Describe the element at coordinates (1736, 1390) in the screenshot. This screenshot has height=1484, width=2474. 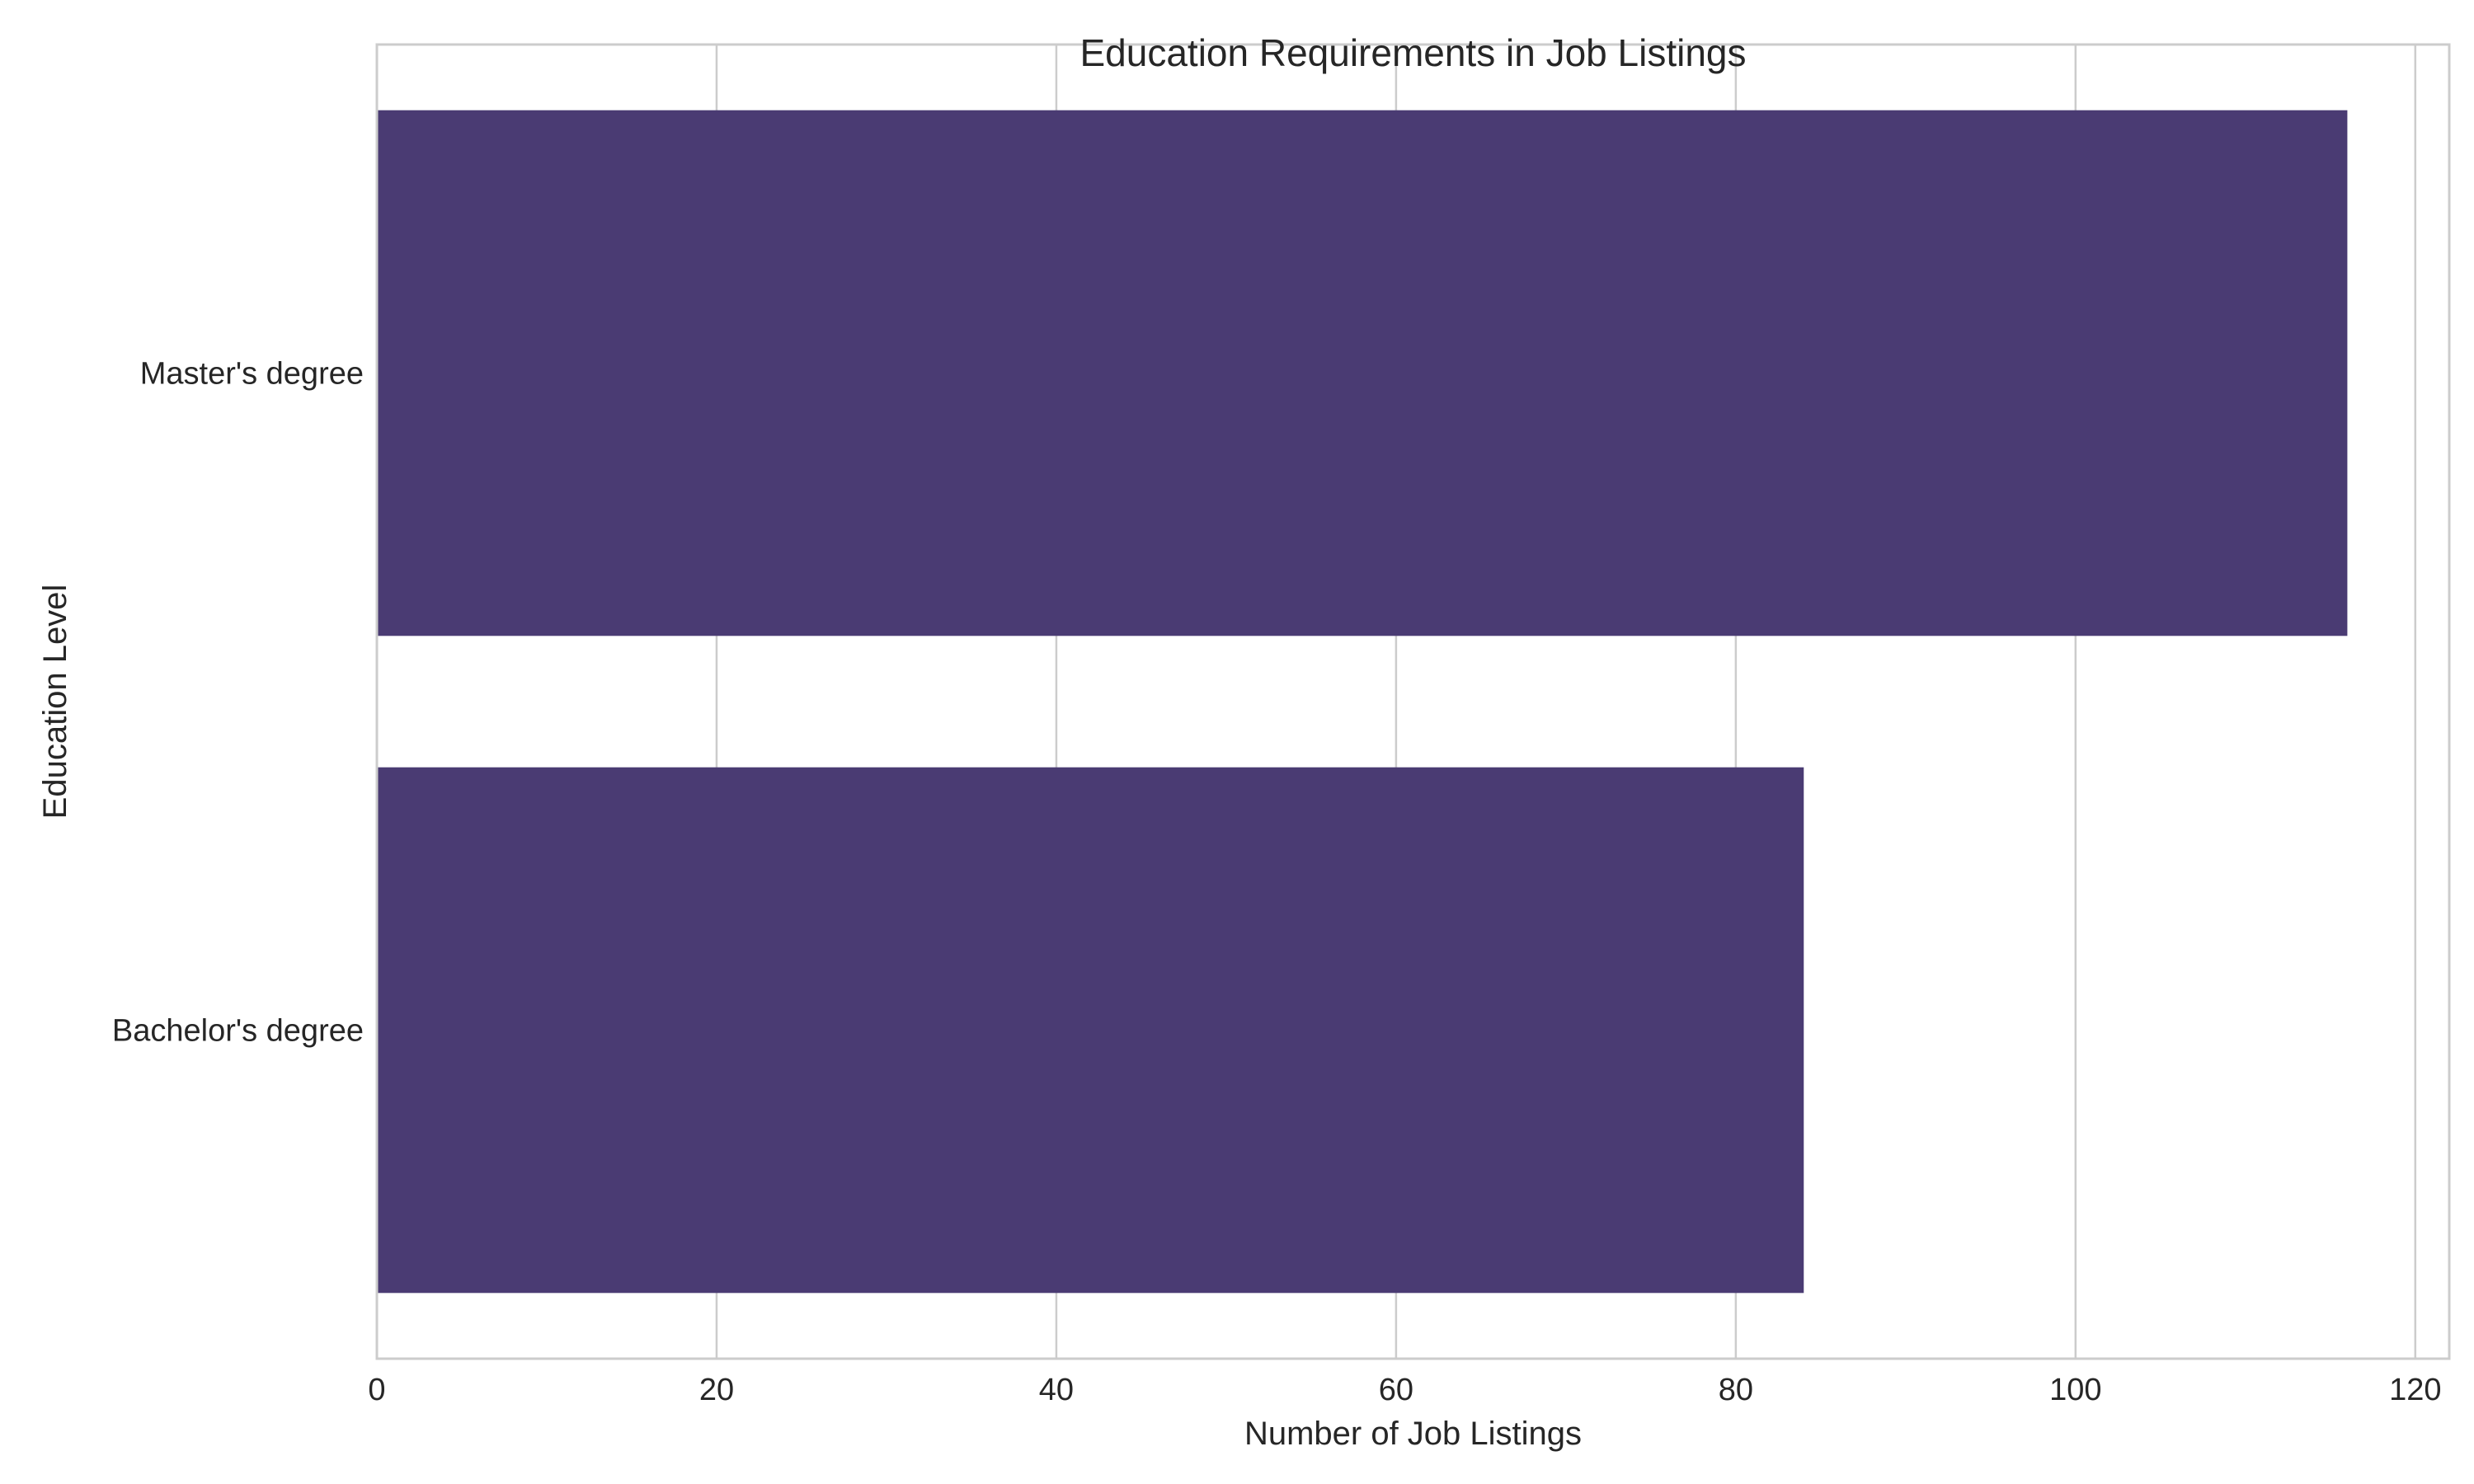
I see `x-tick-label: 80` at that location.